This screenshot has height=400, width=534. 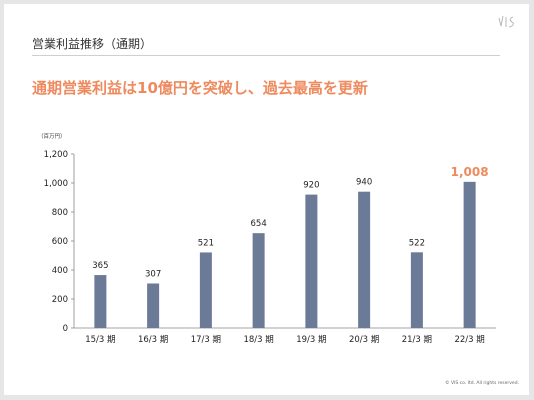 I want to click on highlight-data-label: 1,008, so click(x=470, y=172).